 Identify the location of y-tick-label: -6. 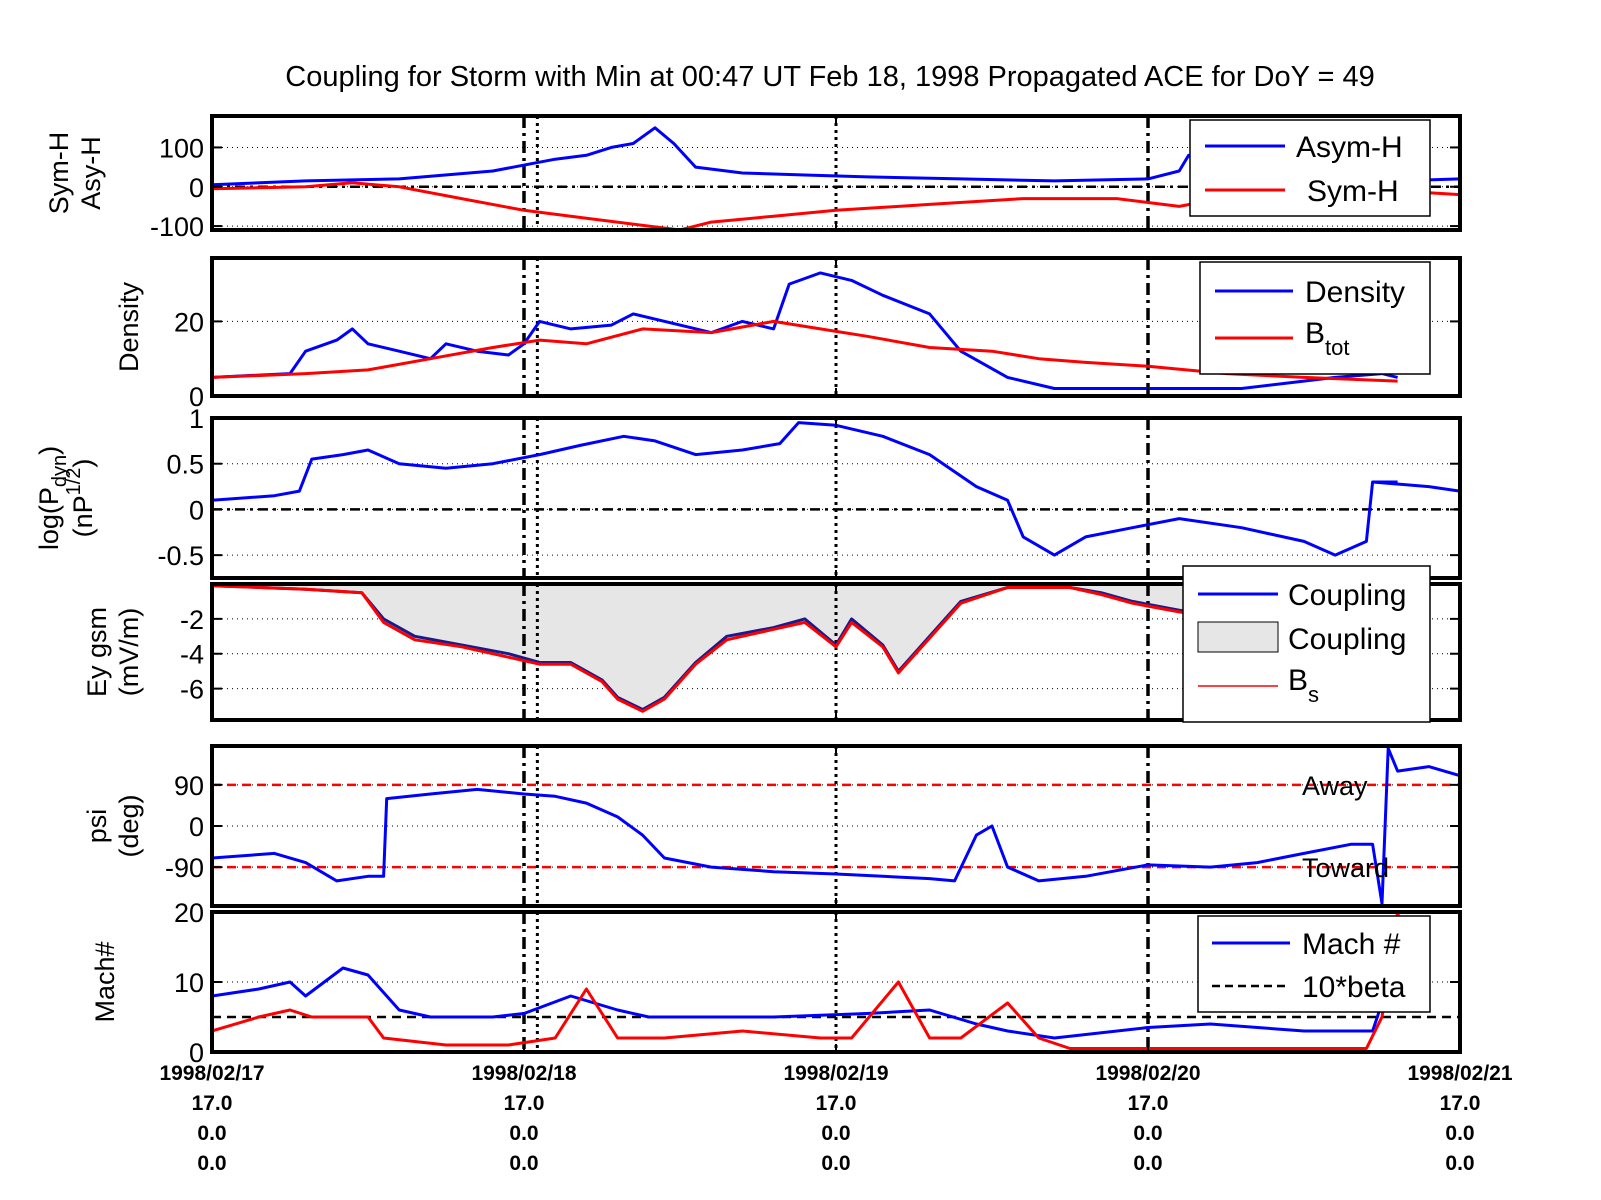
(192, 690).